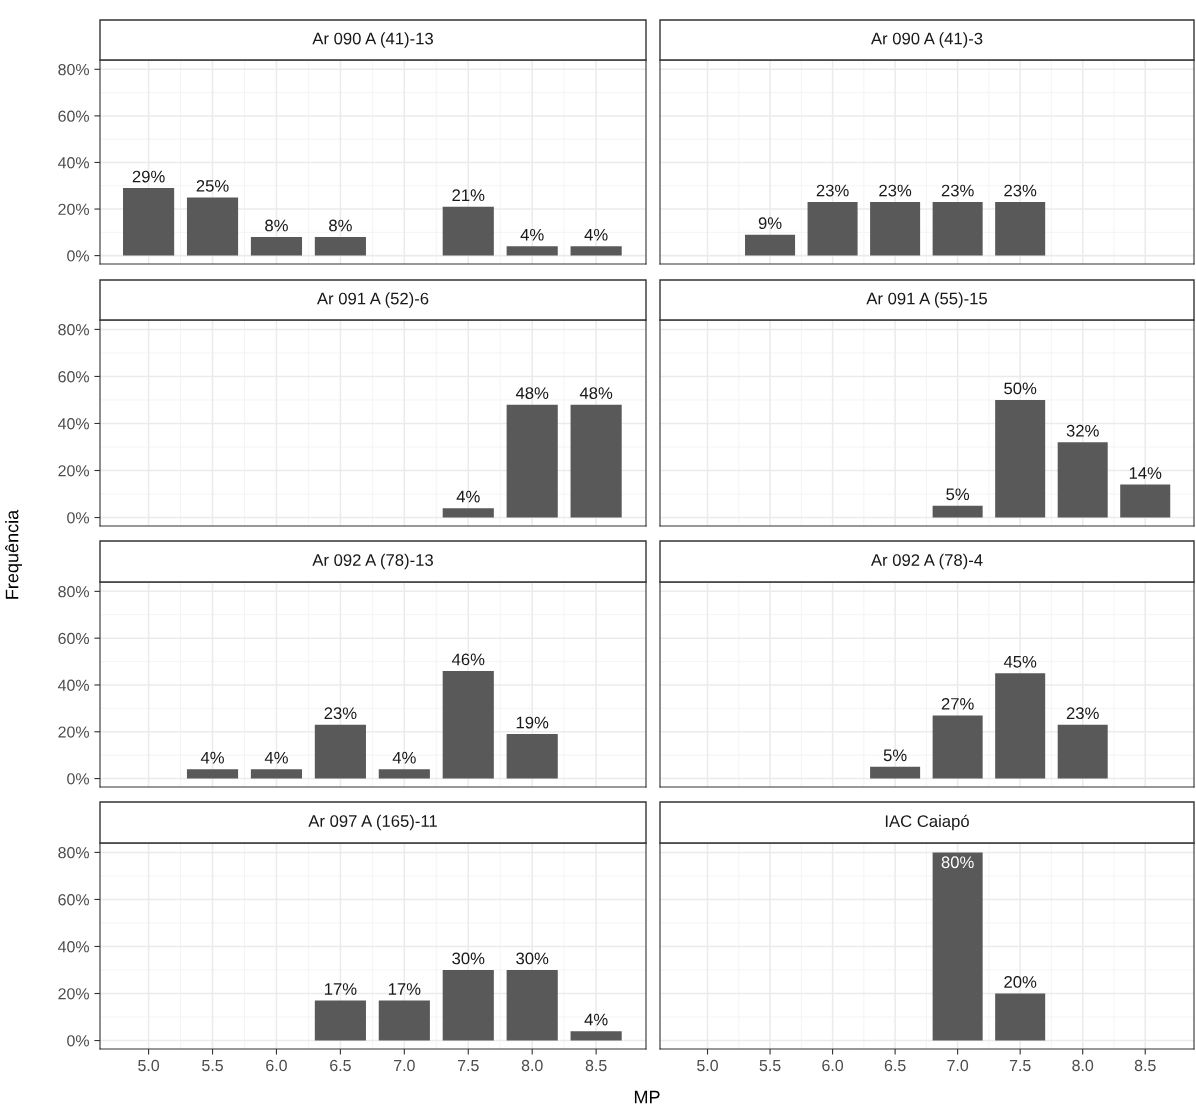  Describe the element at coordinates (1020, 661) in the screenshot. I see `data-label: 45%` at that location.